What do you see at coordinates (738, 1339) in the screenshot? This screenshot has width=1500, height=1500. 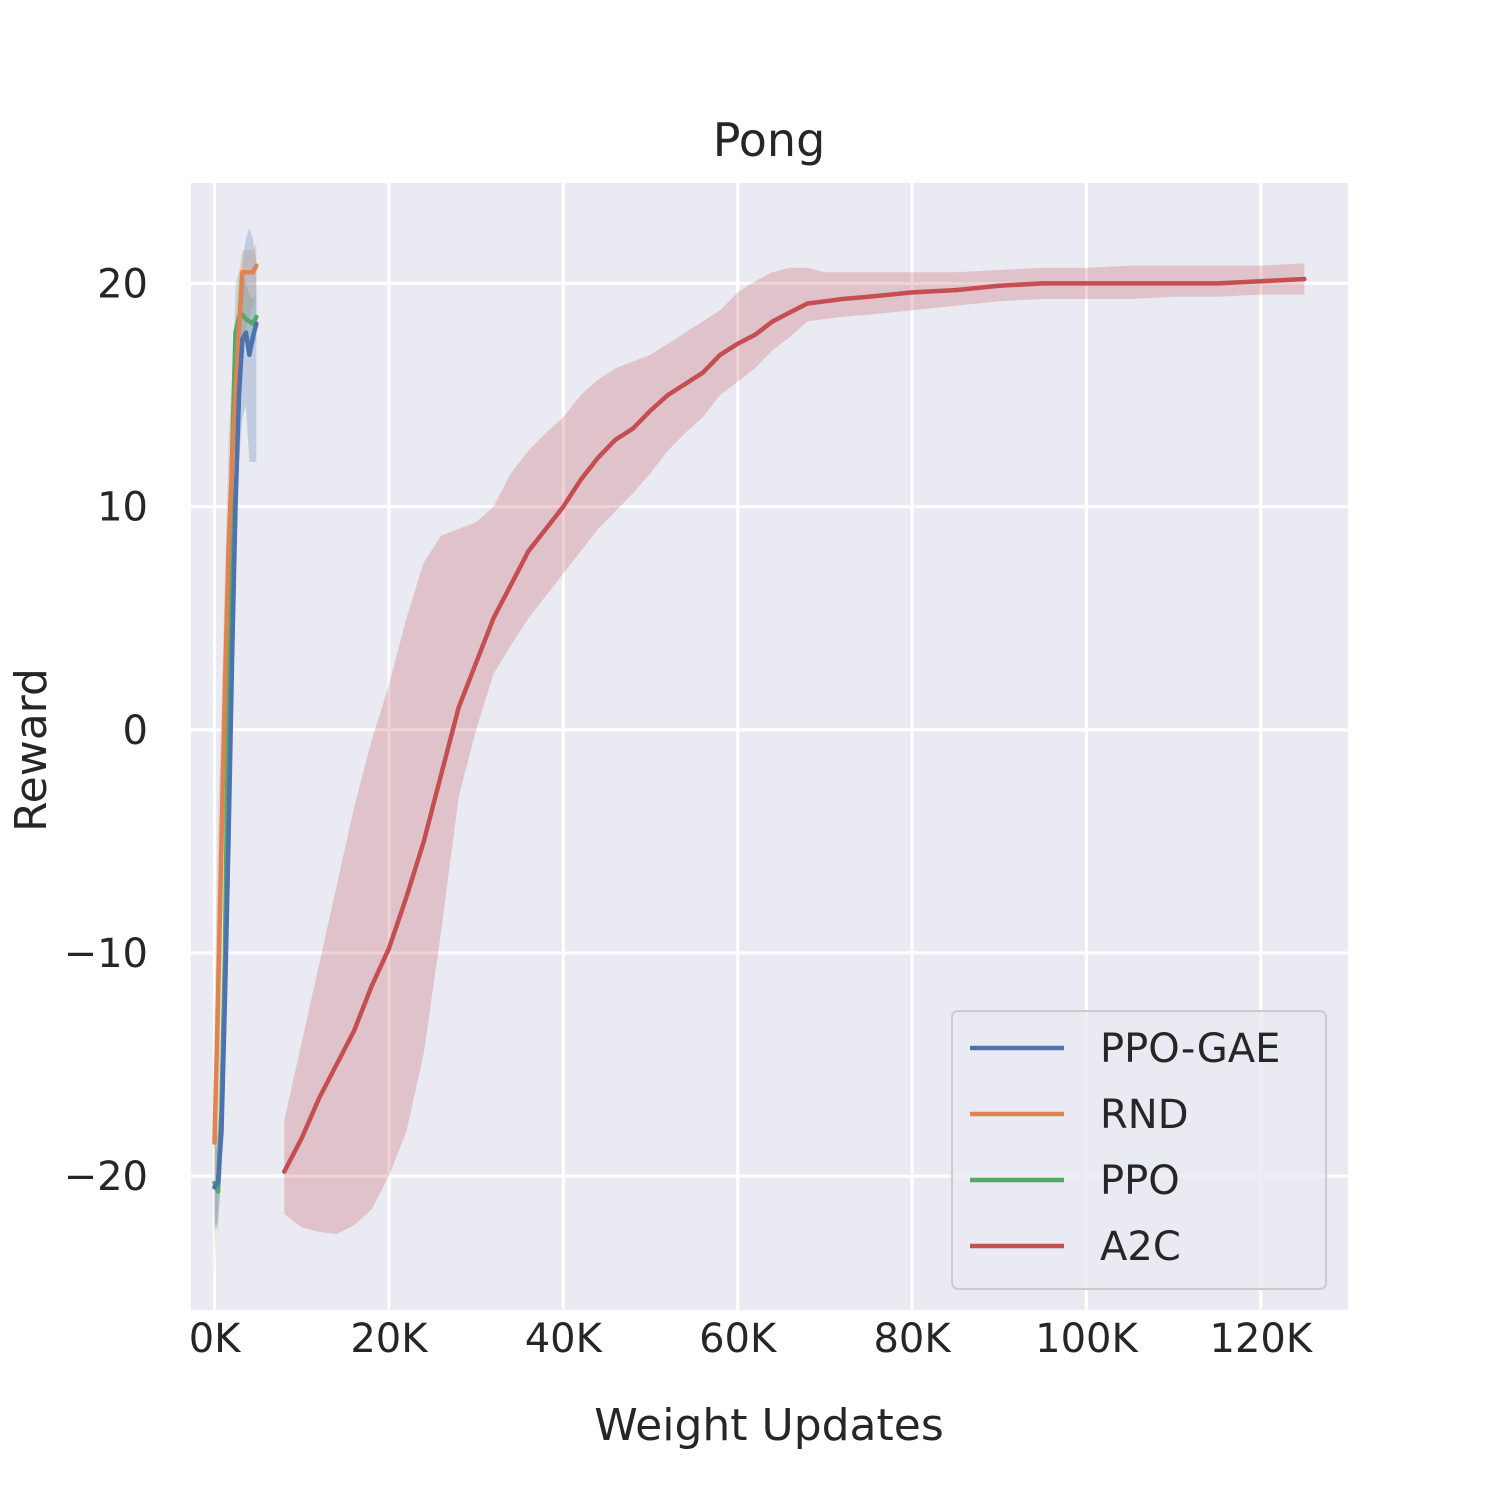 I see `x-tick-label: 60K` at bounding box center [738, 1339].